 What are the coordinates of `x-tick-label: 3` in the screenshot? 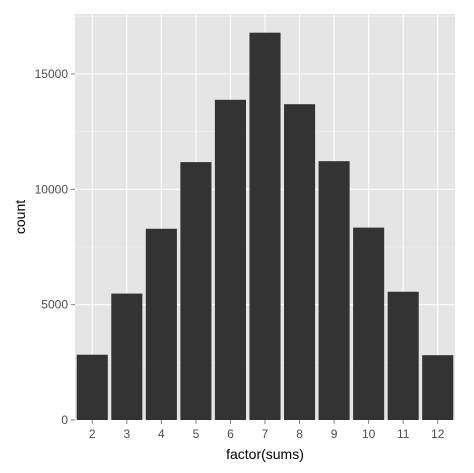 It's located at (126, 434).